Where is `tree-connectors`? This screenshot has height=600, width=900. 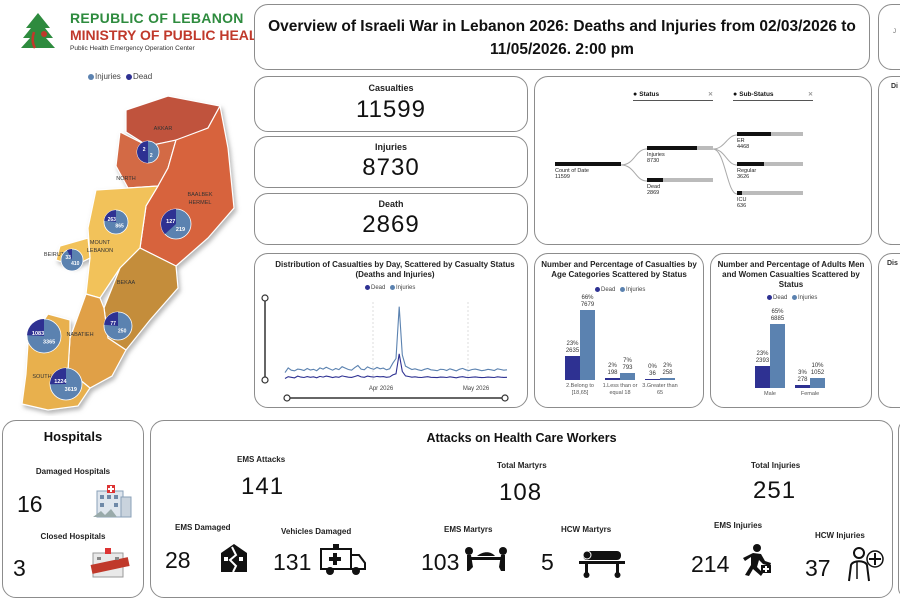 tree-connectors is located at coordinates (679, 164).